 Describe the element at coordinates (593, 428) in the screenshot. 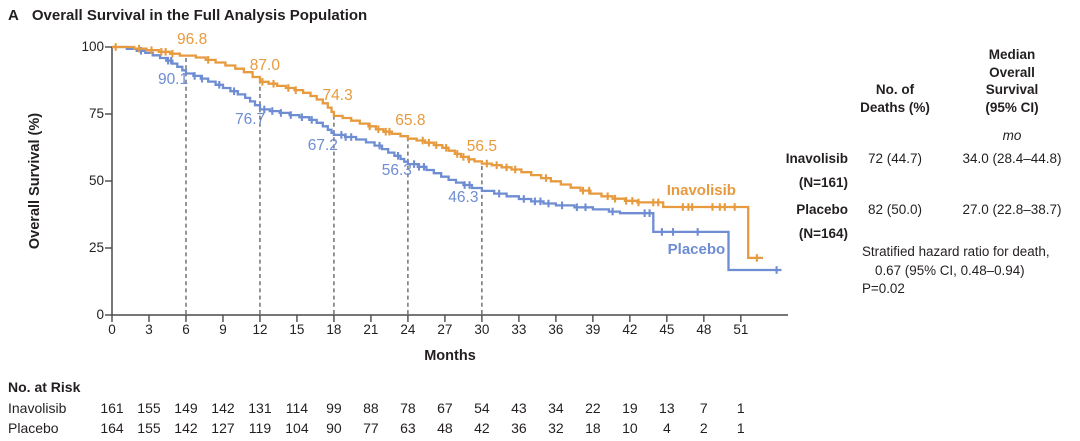

I see `risk-count-placebo: 18` at that location.